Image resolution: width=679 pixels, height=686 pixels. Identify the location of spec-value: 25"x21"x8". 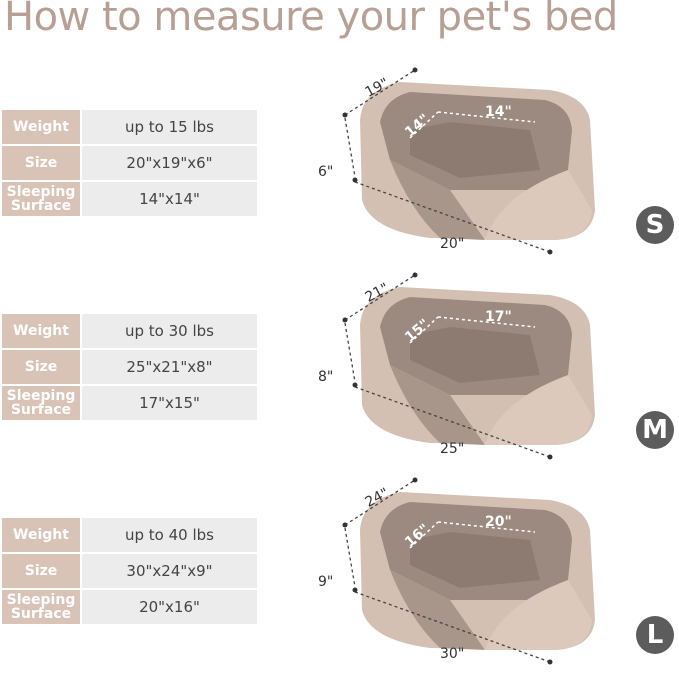
(169, 367).